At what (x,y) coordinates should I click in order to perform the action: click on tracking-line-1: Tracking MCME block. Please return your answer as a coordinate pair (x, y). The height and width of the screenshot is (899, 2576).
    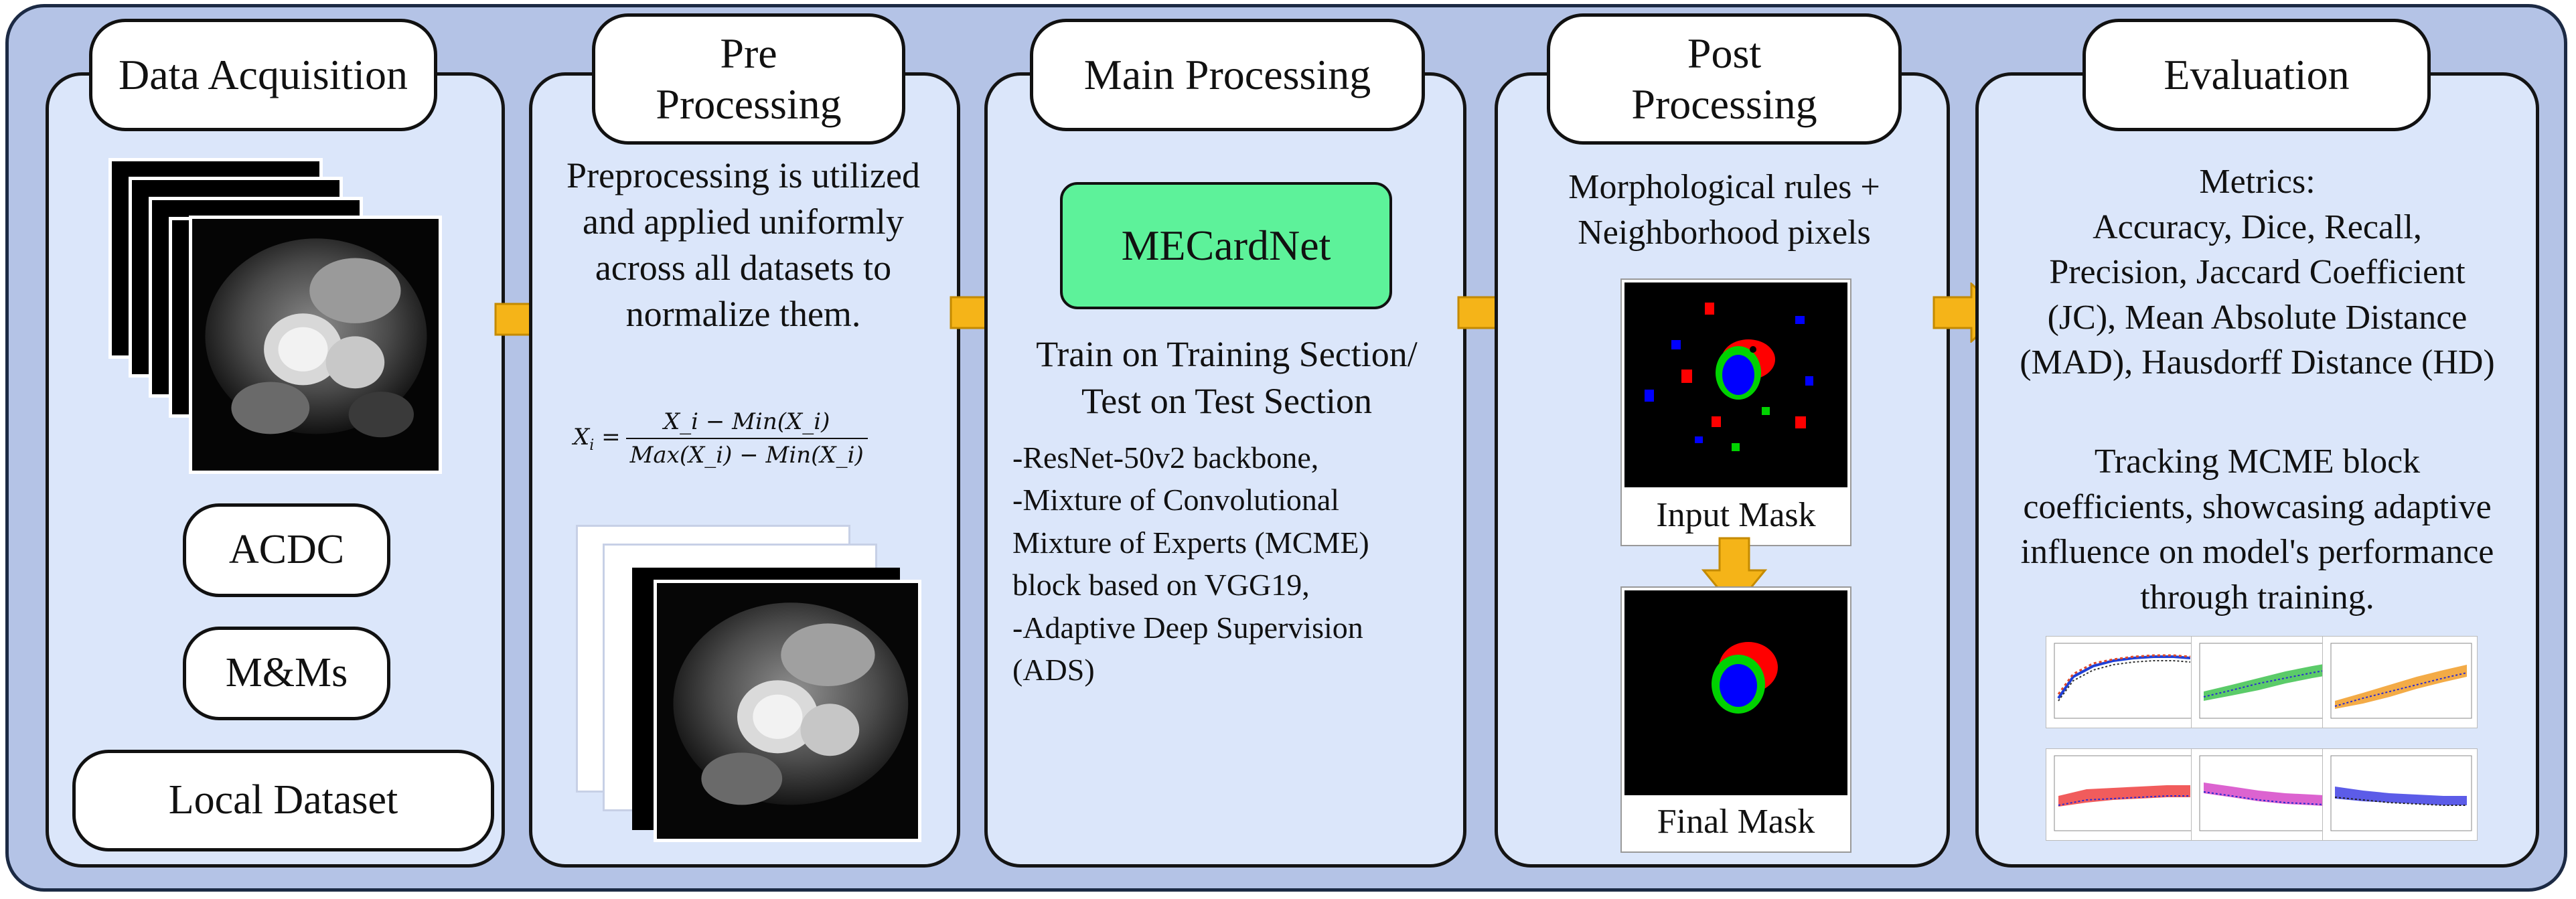
    Looking at the image, I should click on (2257, 461).